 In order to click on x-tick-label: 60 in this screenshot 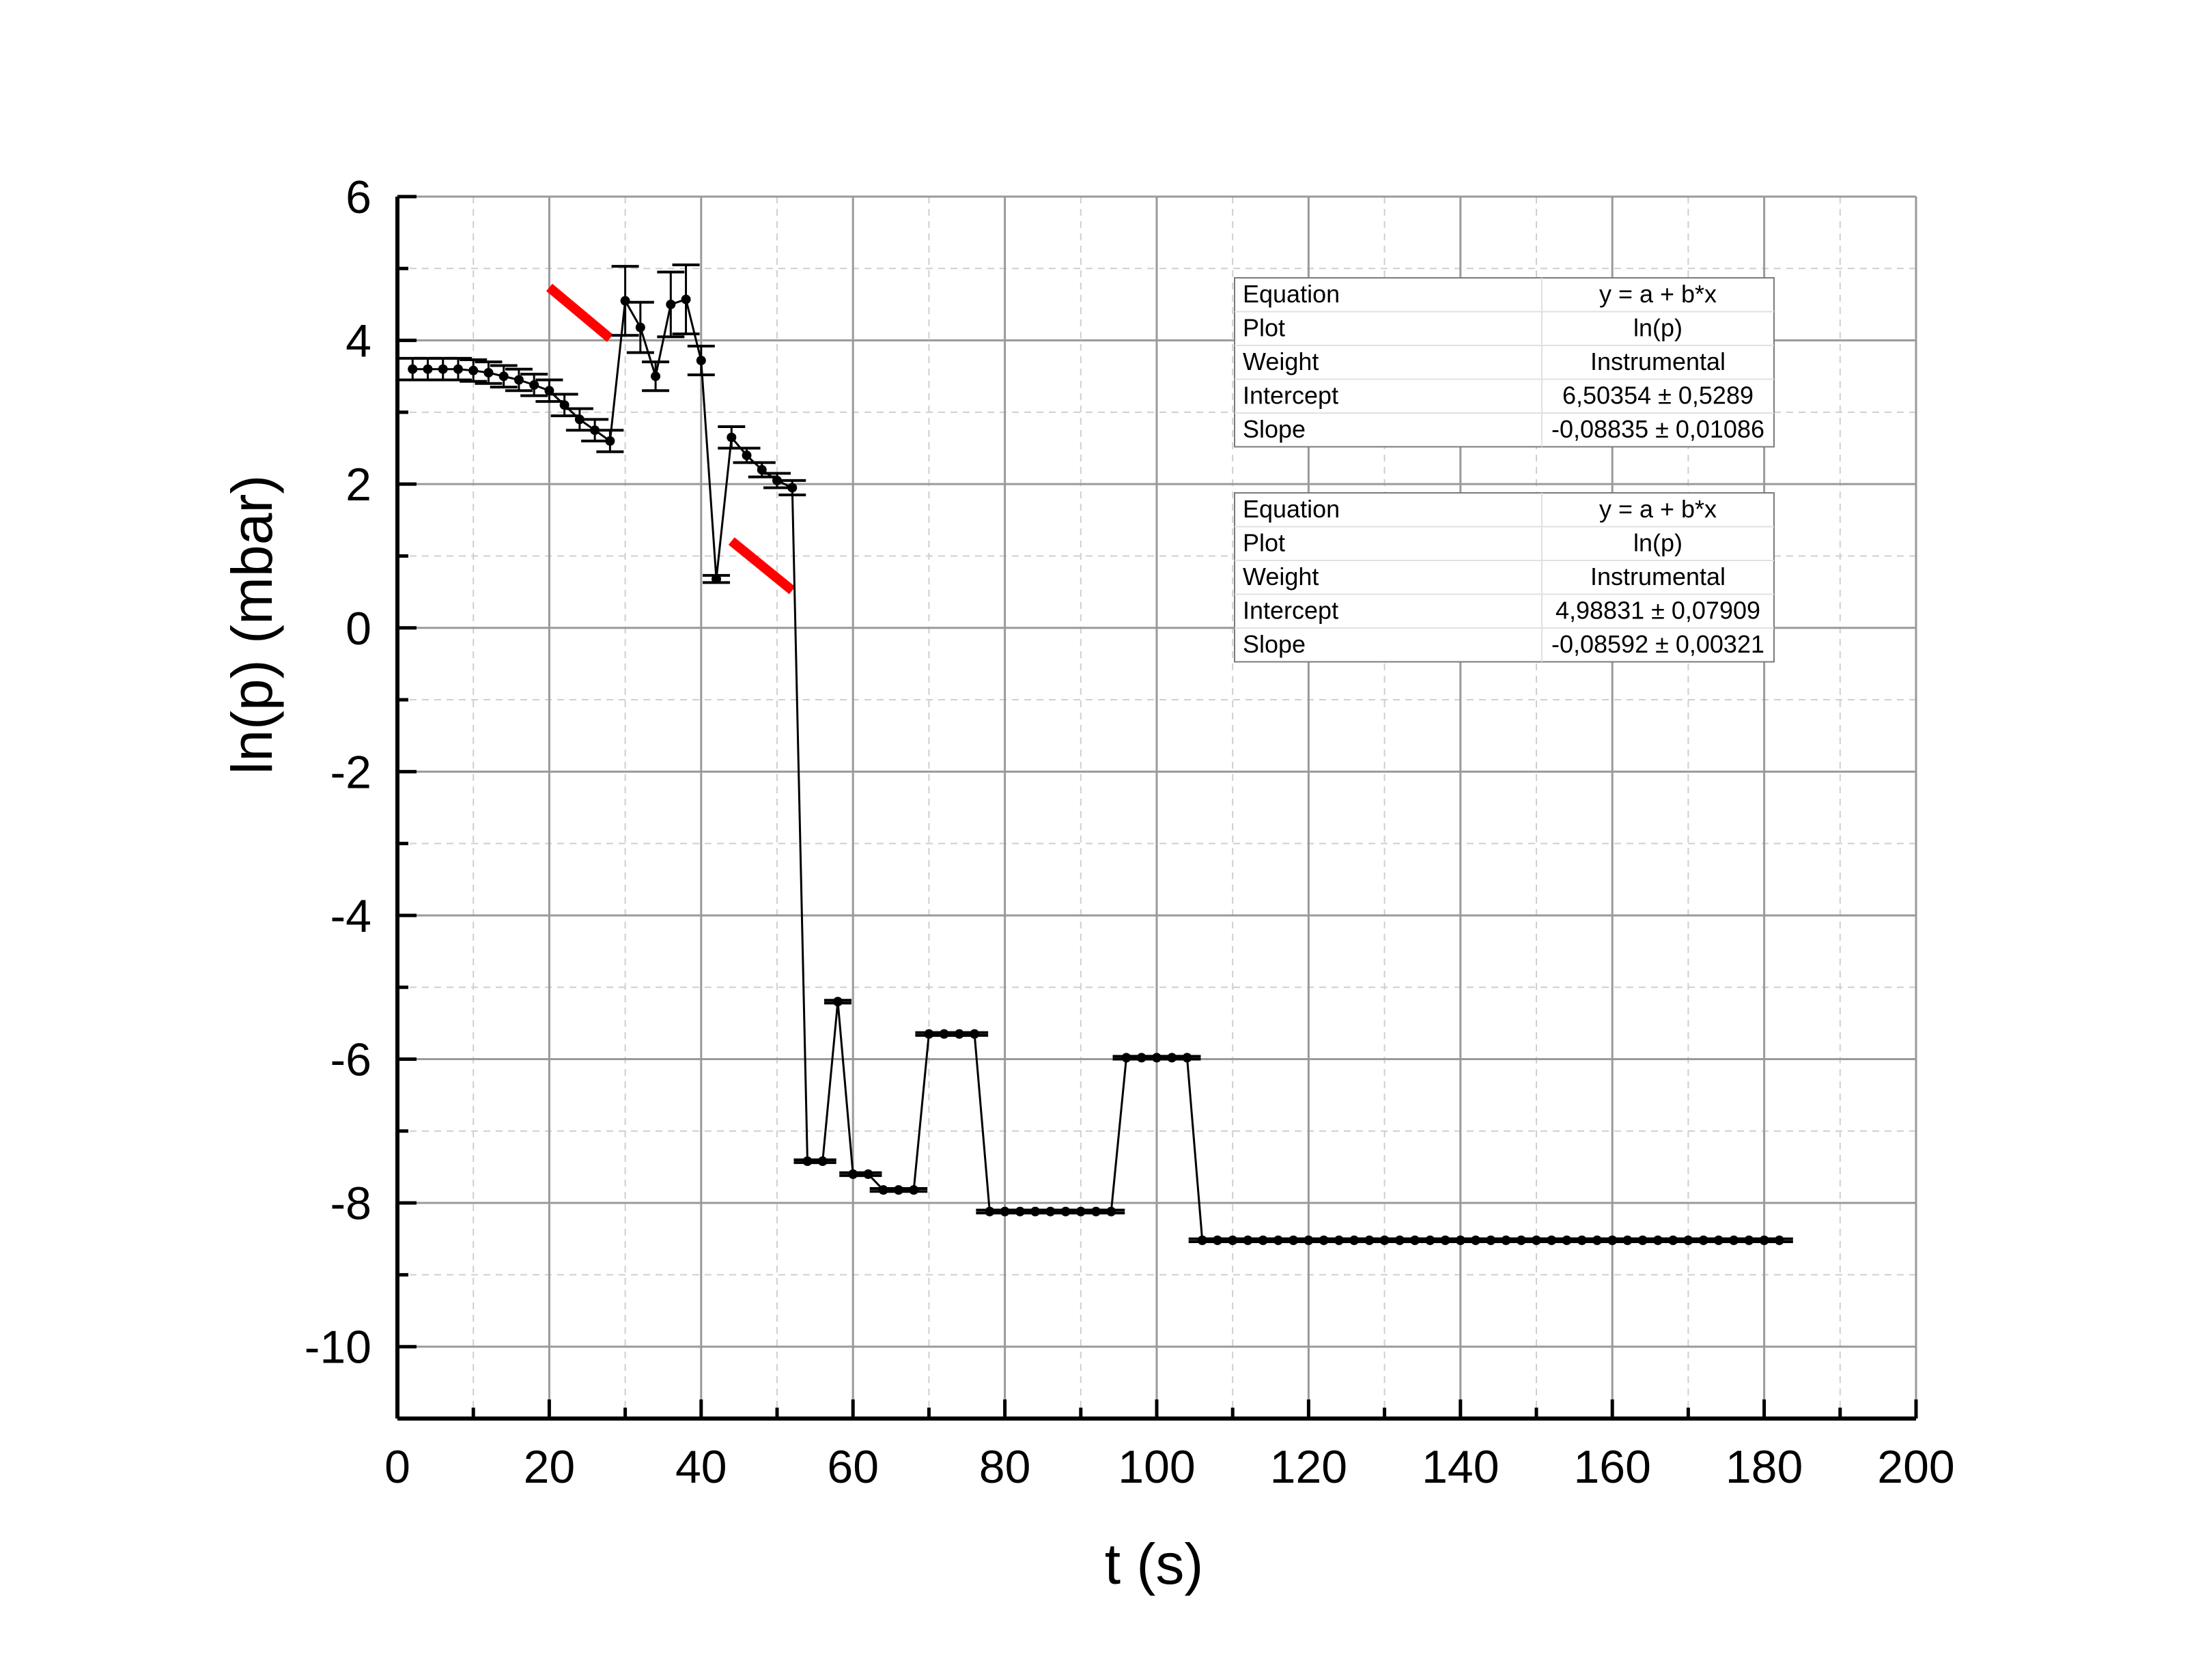, I will do `click(853, 1467)`.